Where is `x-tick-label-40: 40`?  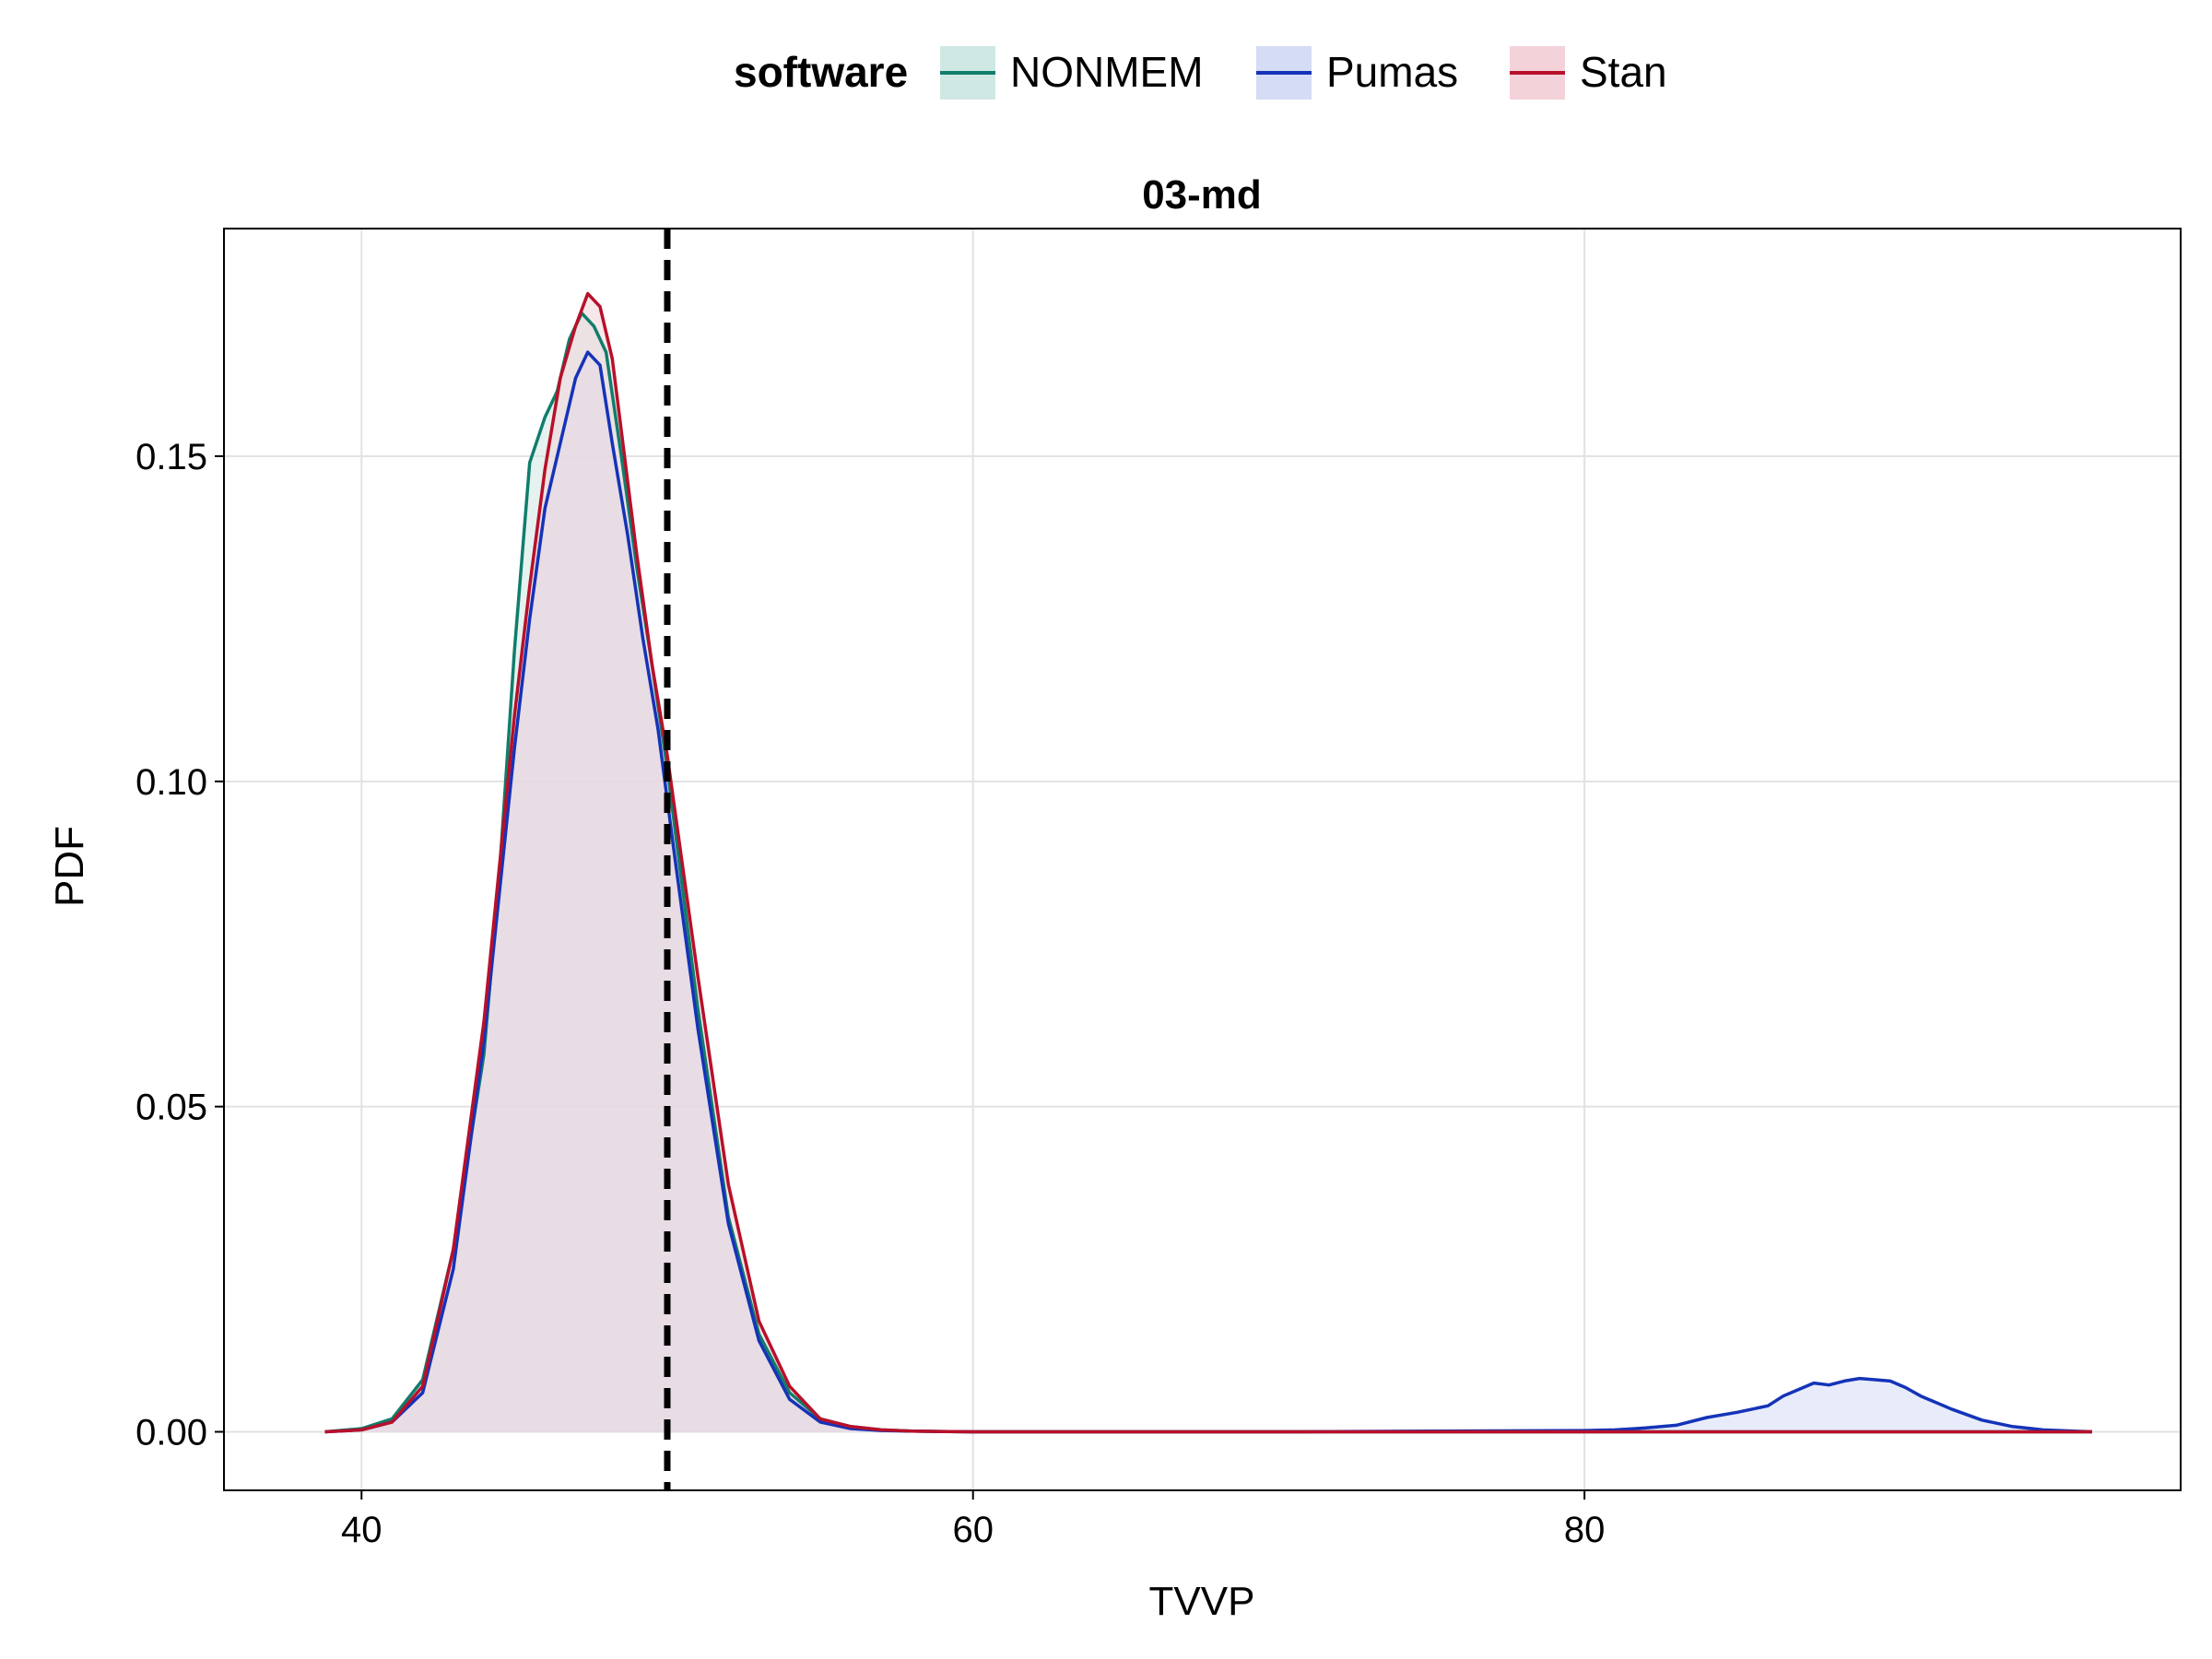
x-tick-label-40: 40 is located at coordinates (361, 1530).